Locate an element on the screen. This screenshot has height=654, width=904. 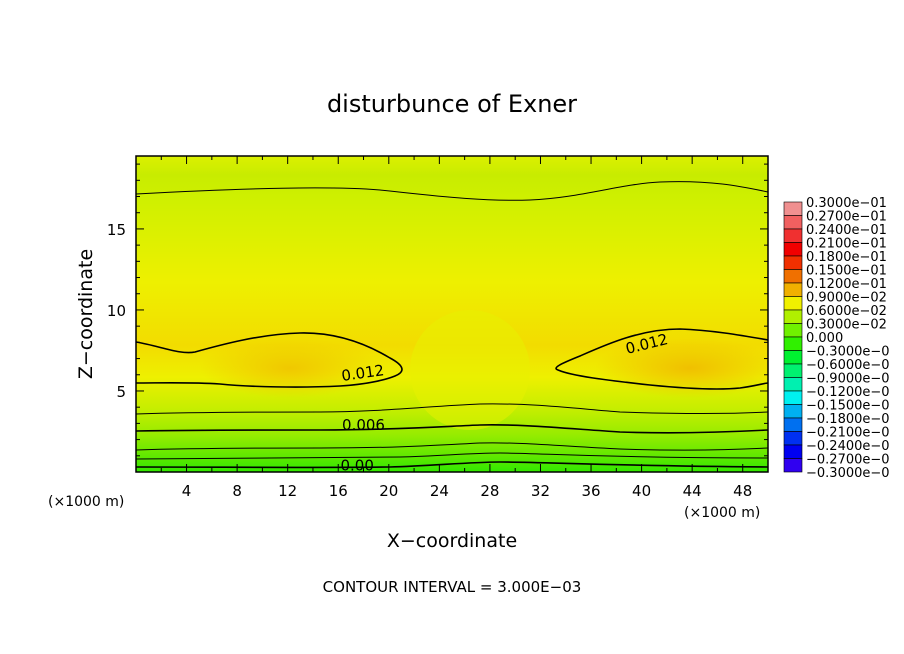
x-tick-label: 20 is located at coordinates (388, 491).